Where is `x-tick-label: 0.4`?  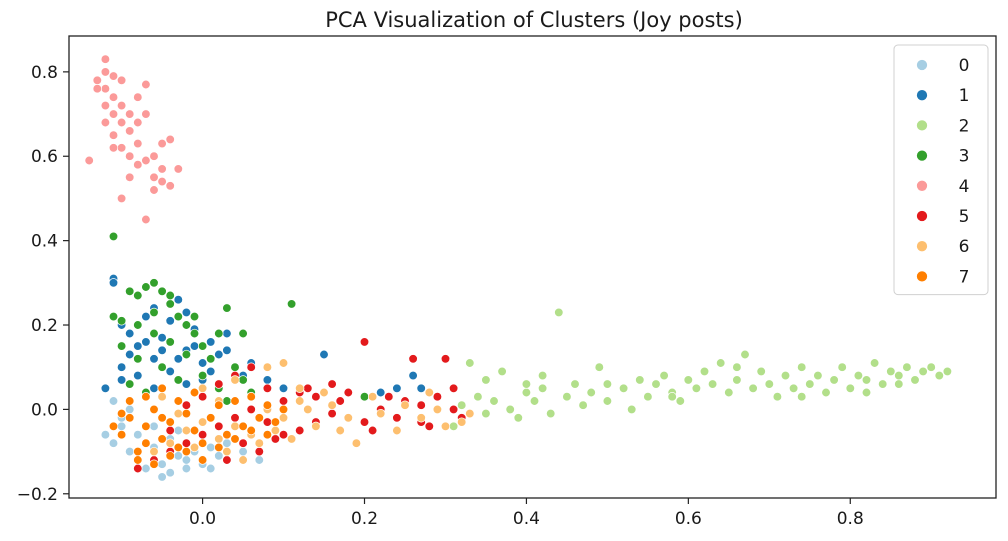 x-tick-label: 0.4 is located at coordinates (526, 519).